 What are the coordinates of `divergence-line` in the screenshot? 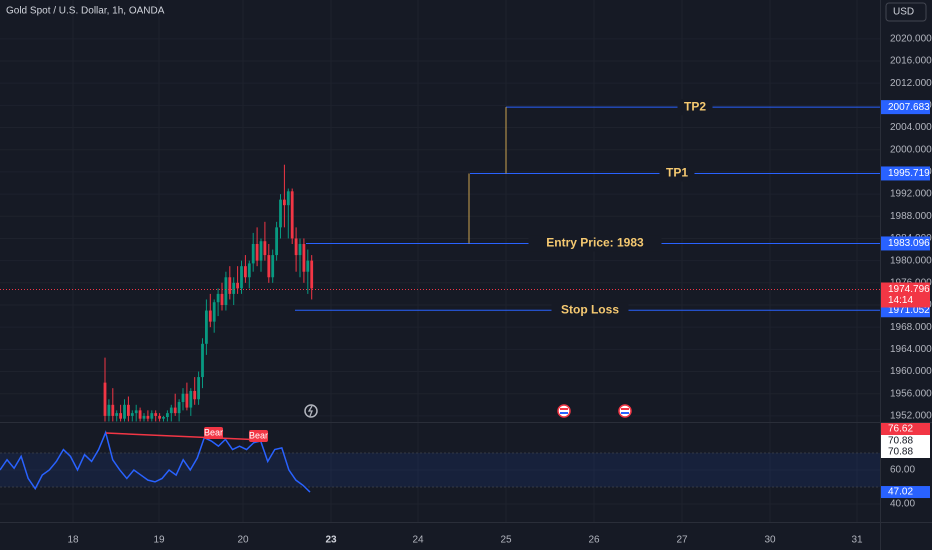 It's located at (184, 436).